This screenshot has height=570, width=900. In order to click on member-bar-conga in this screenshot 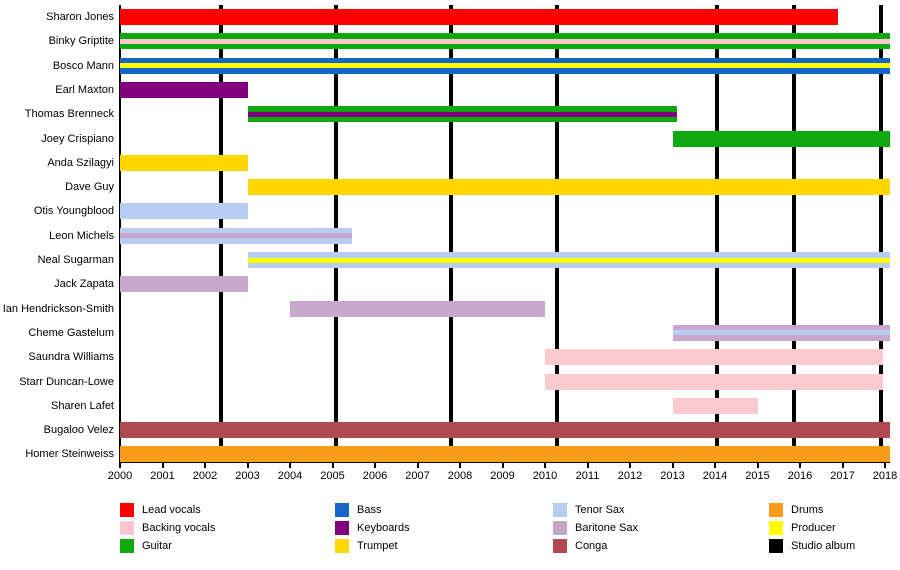, I will do `click(505, 430)`.